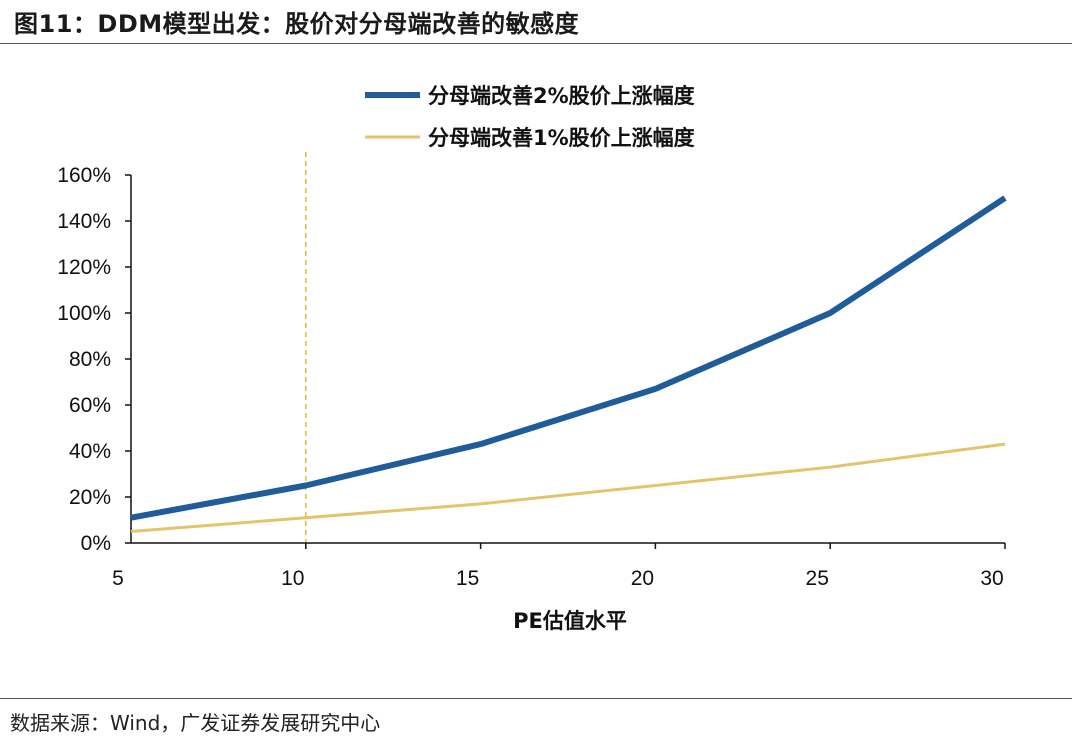 This screenshot has width=1080, height=741. Describe the element at coordinates (90, 359) in the screenshot. I see `y-tick-label: 80%` at that location.